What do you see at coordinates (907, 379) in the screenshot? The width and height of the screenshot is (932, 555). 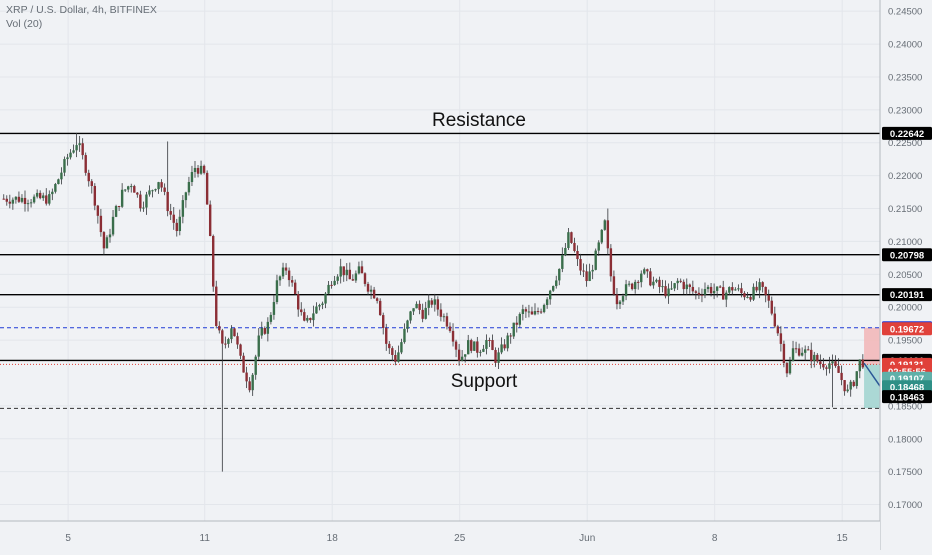 I see `price-badge-label: 0.19107` at bounding box center [907, 379].